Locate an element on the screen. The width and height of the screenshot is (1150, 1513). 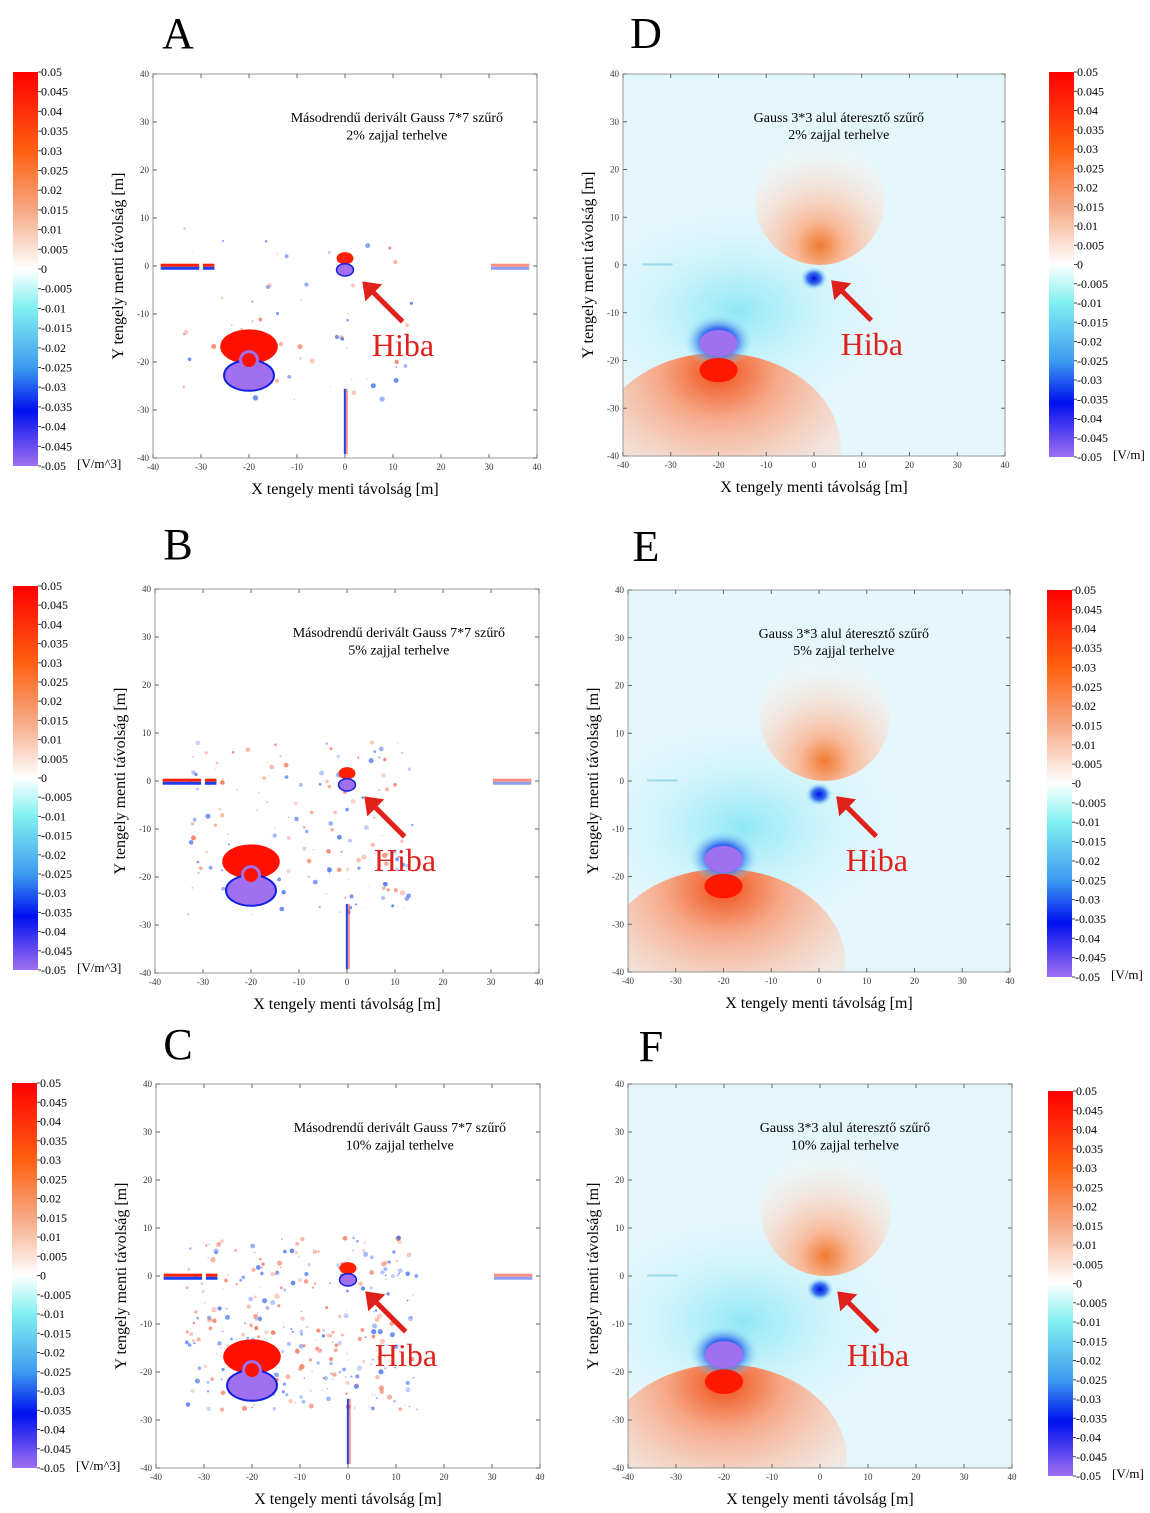
colorbar-tick-label: -0.015 is located at coordinates (56, 328).